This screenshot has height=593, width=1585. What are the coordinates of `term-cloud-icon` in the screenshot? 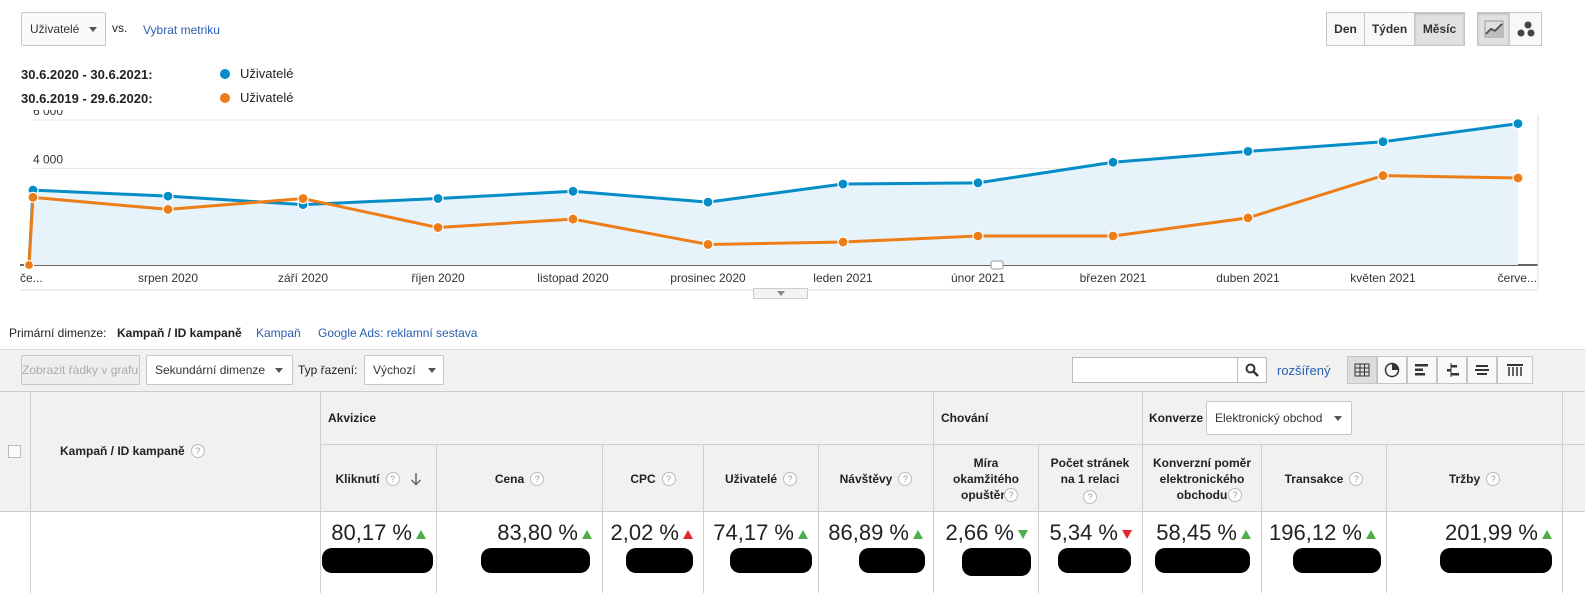 It's located at (1482, 370).